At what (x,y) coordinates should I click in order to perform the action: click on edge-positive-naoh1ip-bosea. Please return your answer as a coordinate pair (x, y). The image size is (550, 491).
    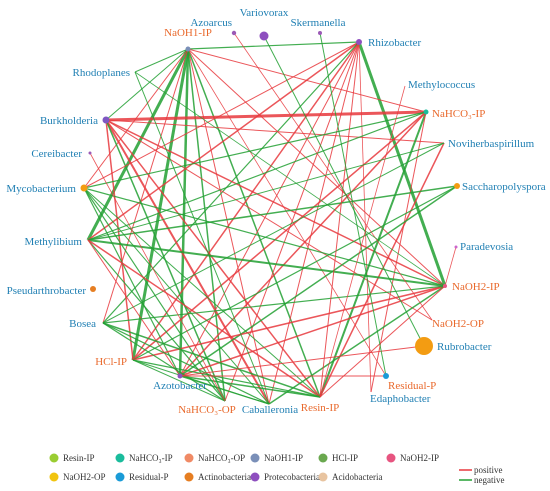
    Looking at the image, I should click on (145, 186).